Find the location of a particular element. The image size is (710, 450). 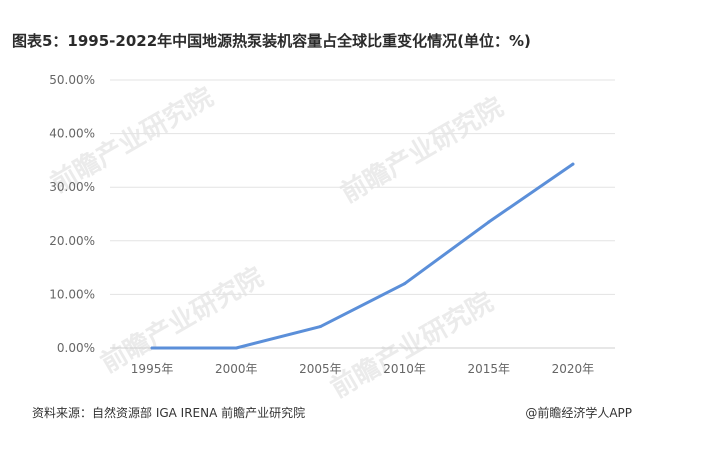

x-tick-label: 2000年 is located at coordinates (236, 369).